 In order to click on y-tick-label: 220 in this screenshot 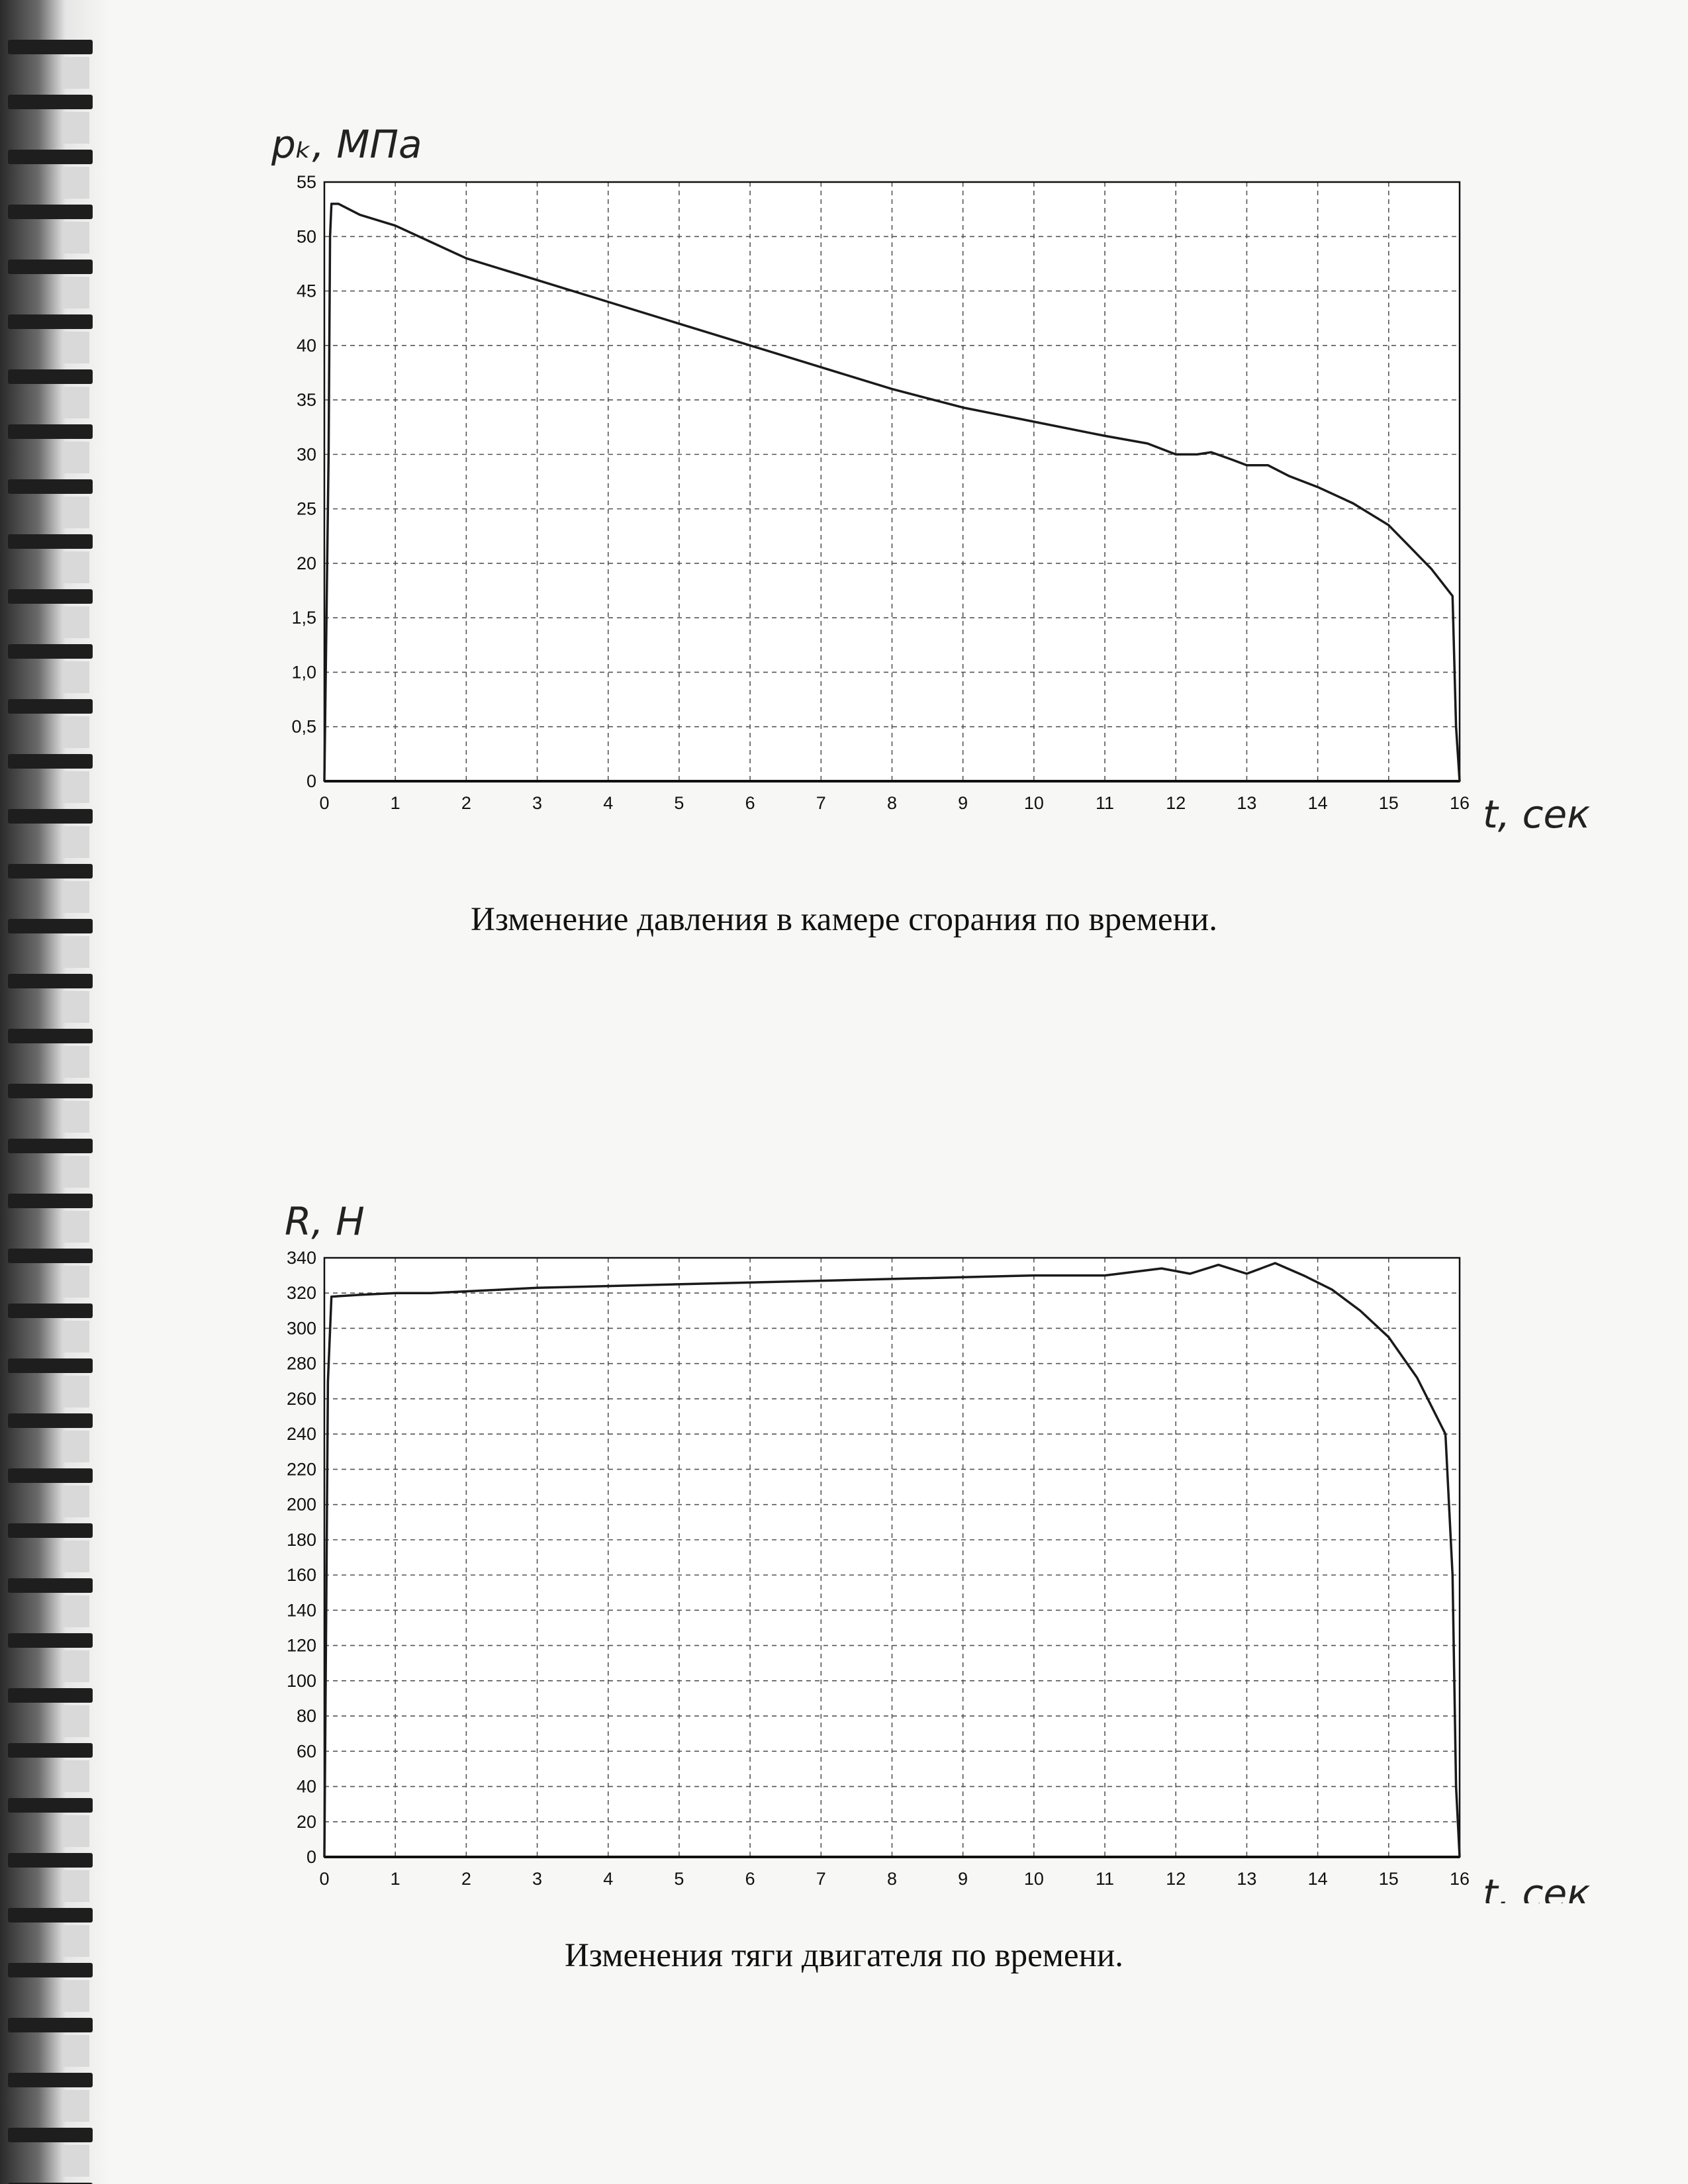, I will do `click(301, 1469)`.